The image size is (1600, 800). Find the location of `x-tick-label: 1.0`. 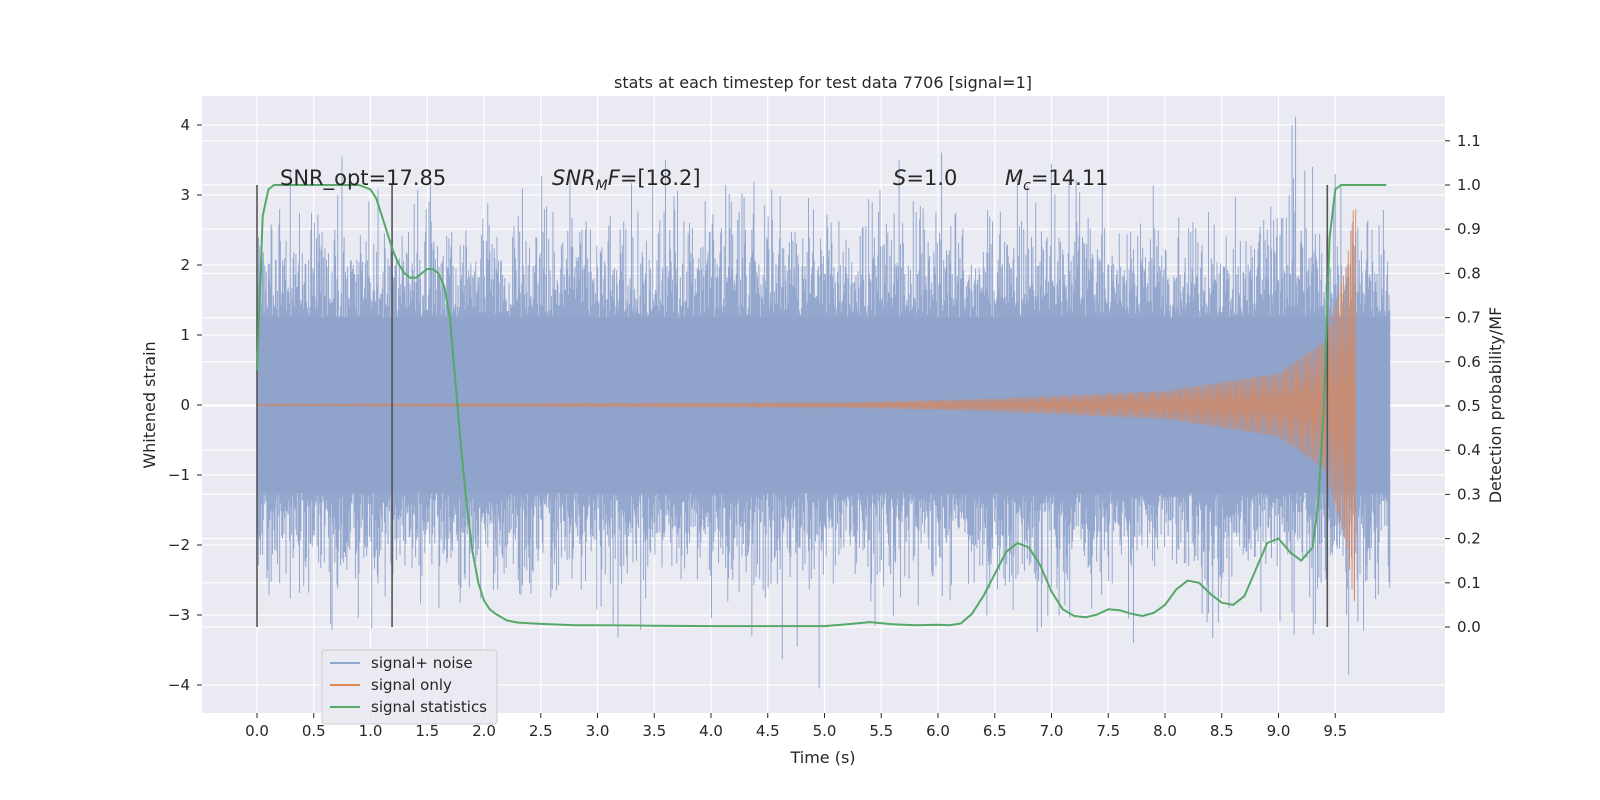

x-tick-label: 1.0 is located at coordinates (371, 731).